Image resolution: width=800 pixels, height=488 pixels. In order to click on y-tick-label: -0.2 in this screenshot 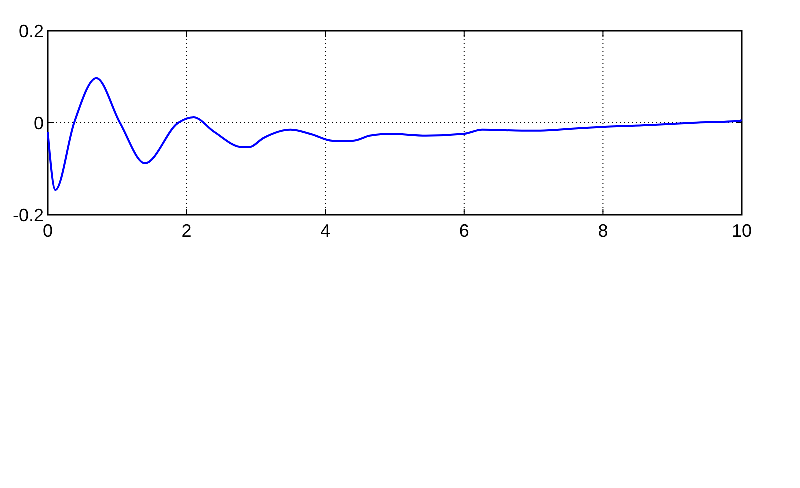, I will do `click(28, 215)`.